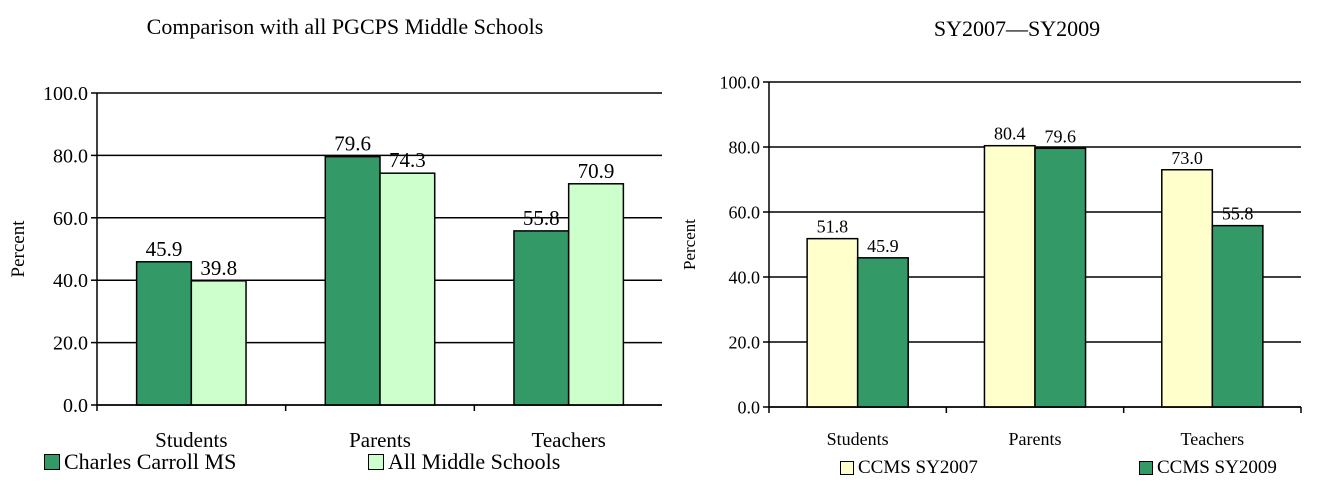  Describe the element at coordinates (474, 461) in the screenshot. I see `legend-label: All Middle Schools` at that location.